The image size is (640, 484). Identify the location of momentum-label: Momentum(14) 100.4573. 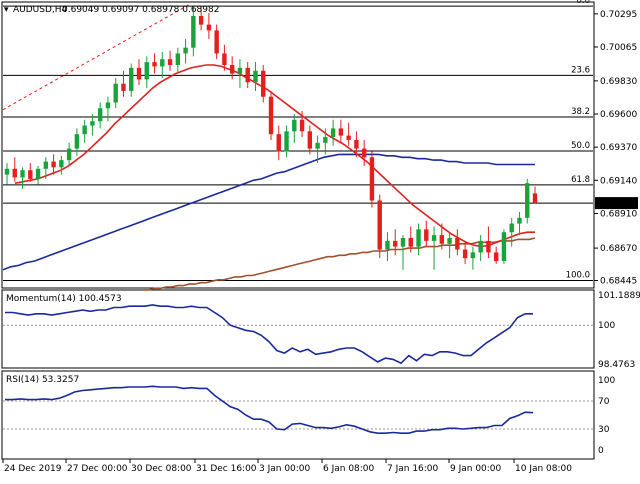
(64, 299).